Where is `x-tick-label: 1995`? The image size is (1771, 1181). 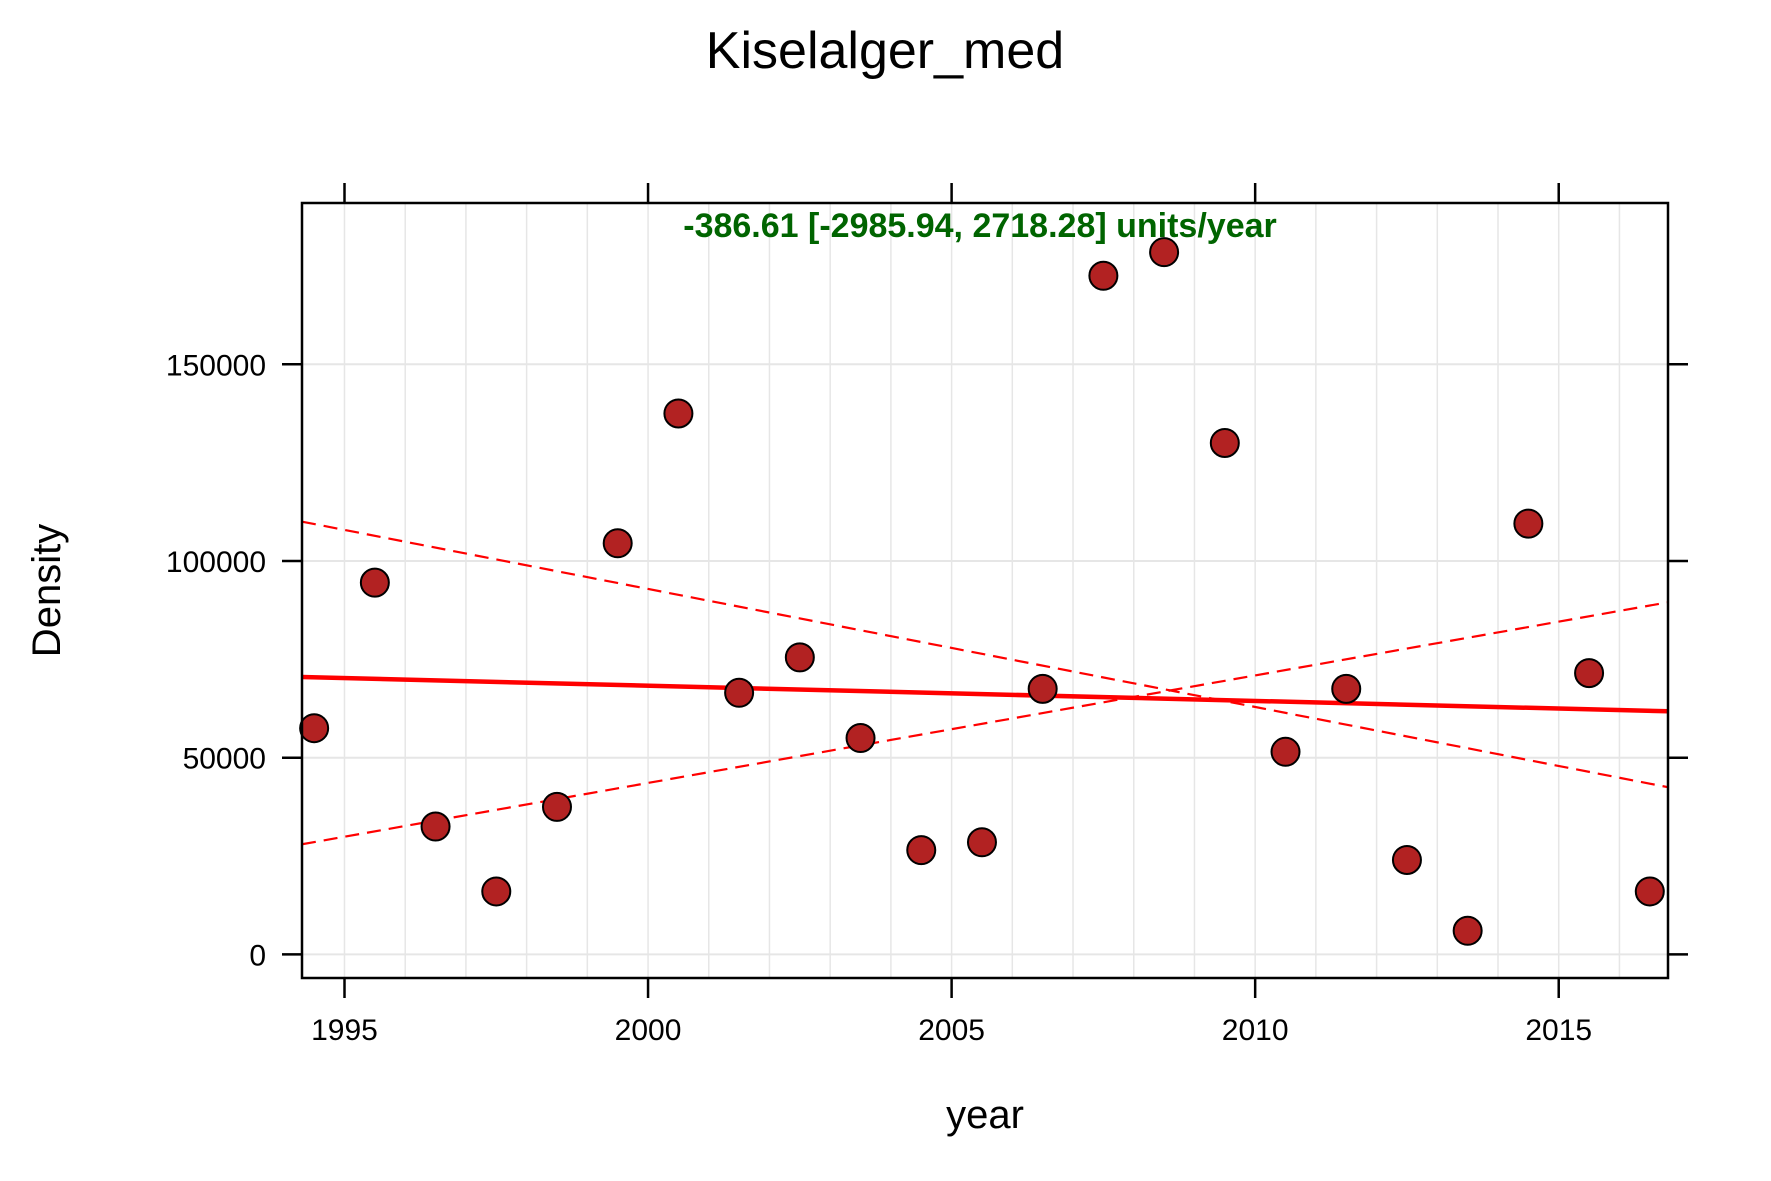 x-tick-label: 1995 is located at coordinates (344, 1030).